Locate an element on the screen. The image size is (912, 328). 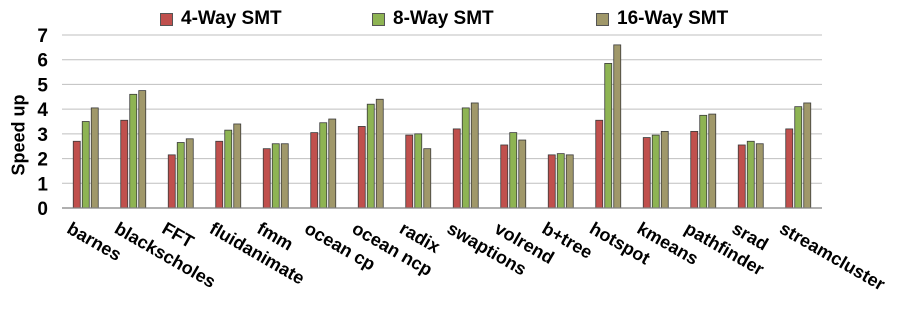
x-tick-label: streamcluster is located at coordinates (832, 256).